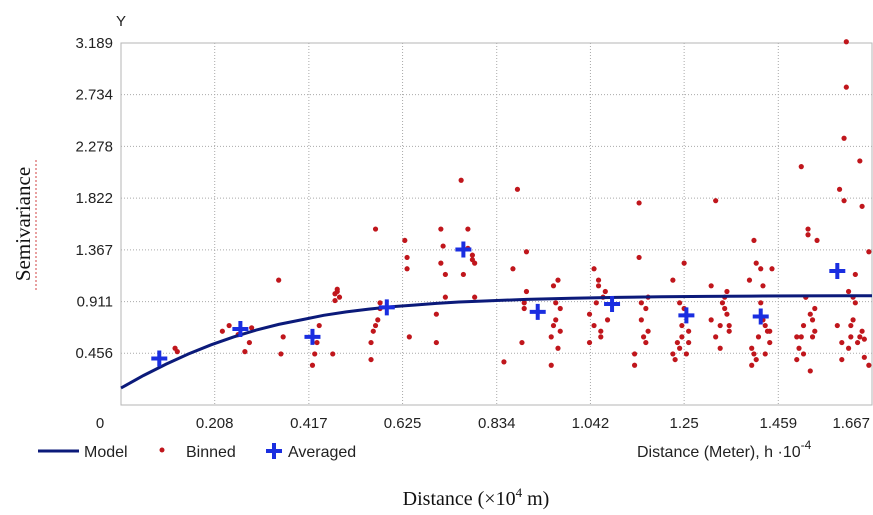  What do you see at coordinates (779, 423) in the screenshot?
I see `x-tick-label: 1.459` at bounding box center [779, 423].